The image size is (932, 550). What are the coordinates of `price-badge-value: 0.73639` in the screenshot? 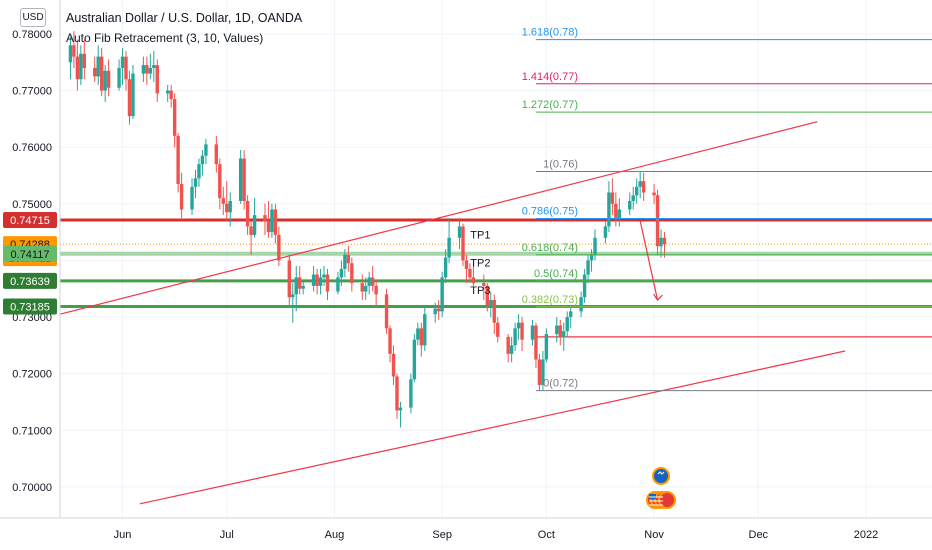 It's located at (30, 282).